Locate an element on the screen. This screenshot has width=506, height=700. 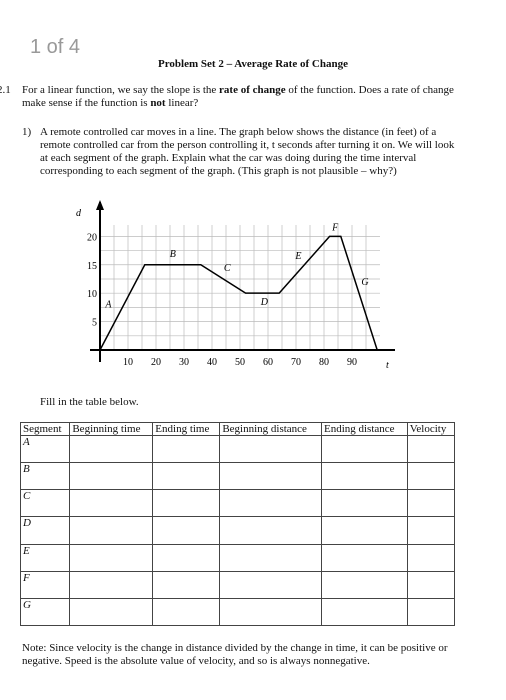
table-row: B is located at coordinates (237, 476).